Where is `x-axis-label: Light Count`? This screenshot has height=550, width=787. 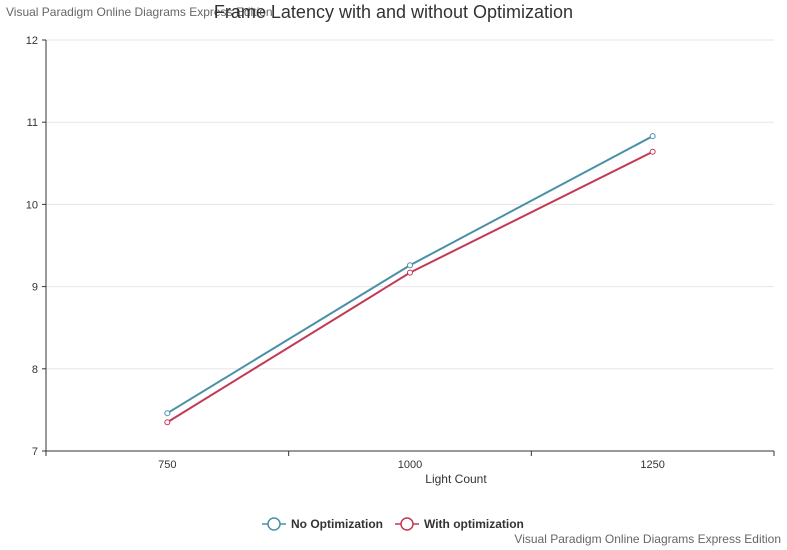
x-axis-label: Light Count is located at coordinates (456, 479).